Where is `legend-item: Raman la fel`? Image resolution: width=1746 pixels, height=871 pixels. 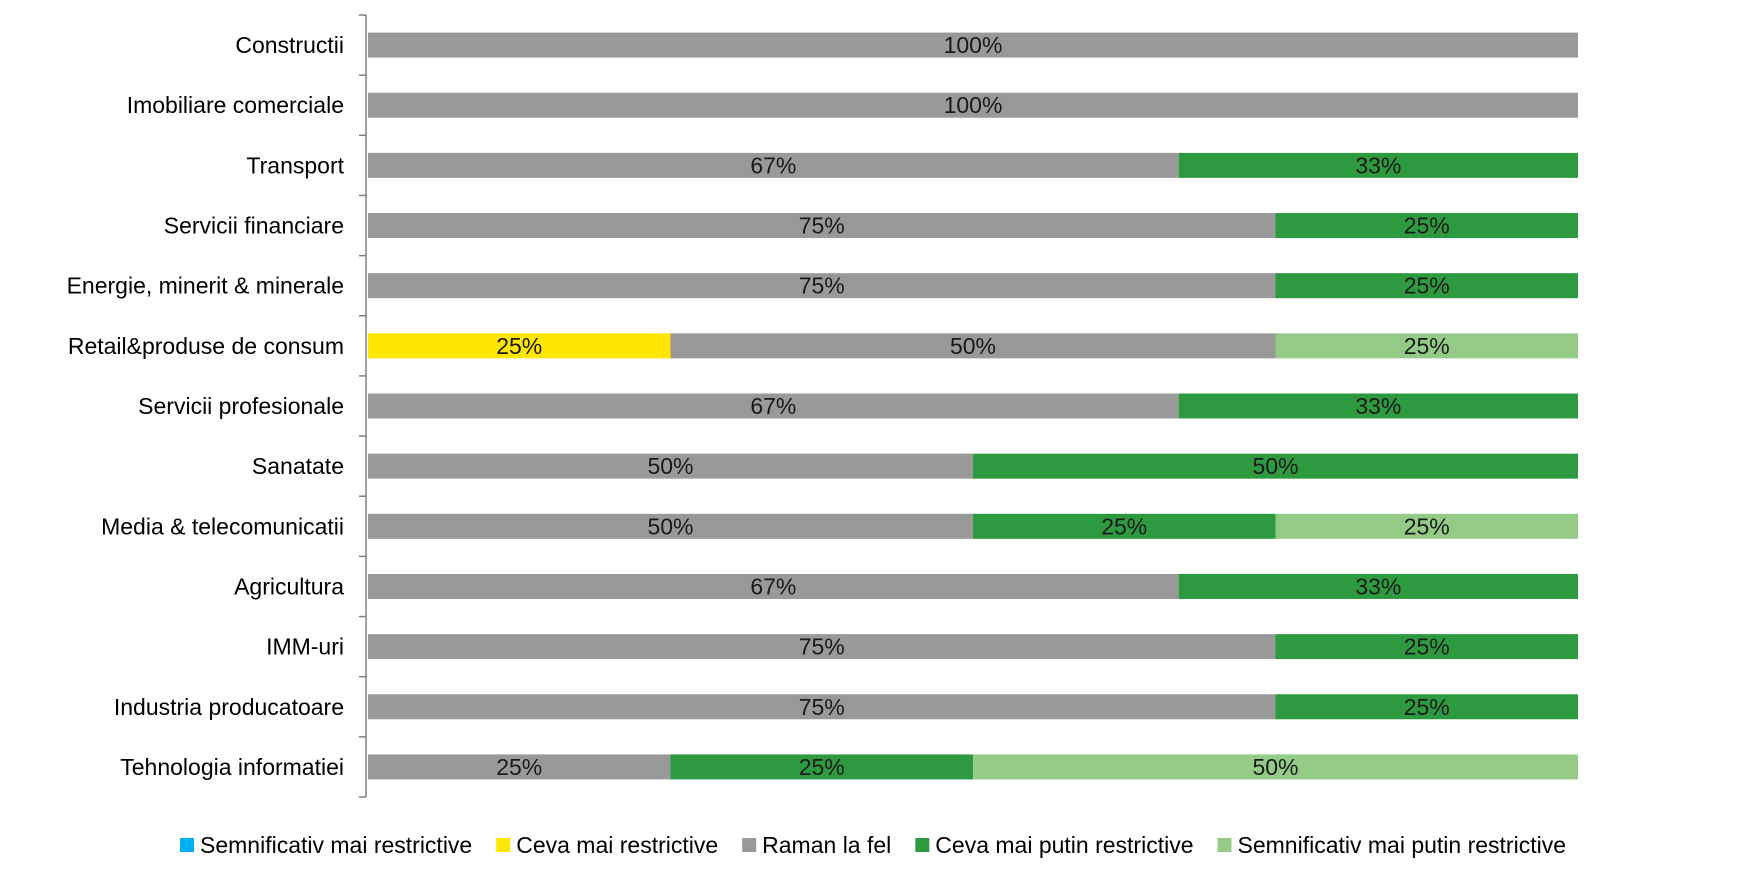
legend-item: Raman la fel is located at coordinates (816, 845).